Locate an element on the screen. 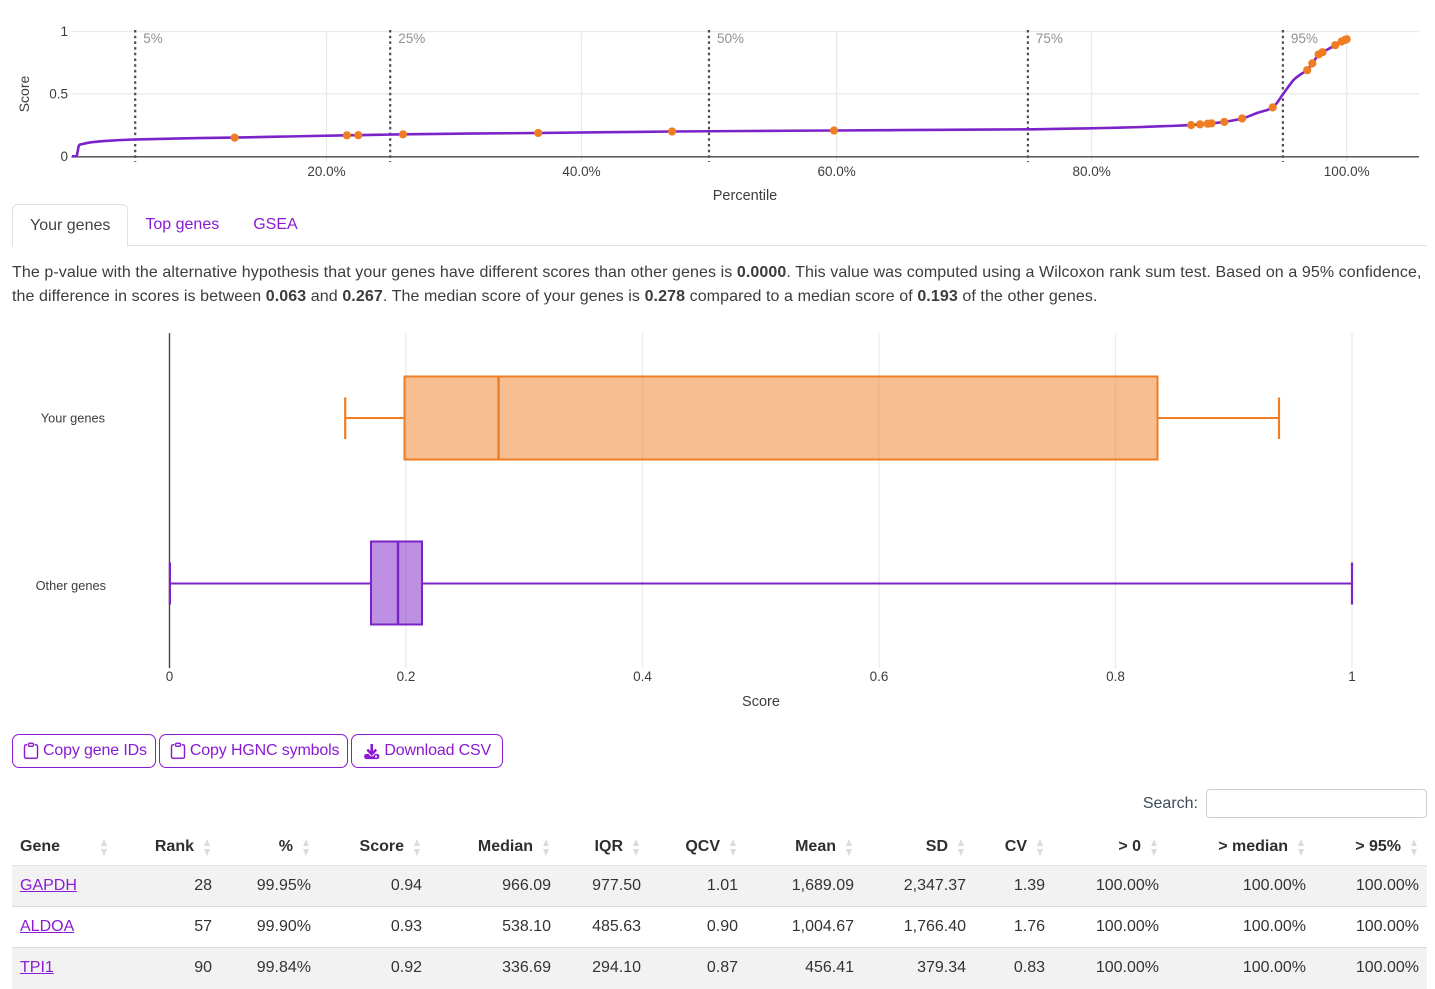  svg-text: Other genes is located at coordinates (71, 585).